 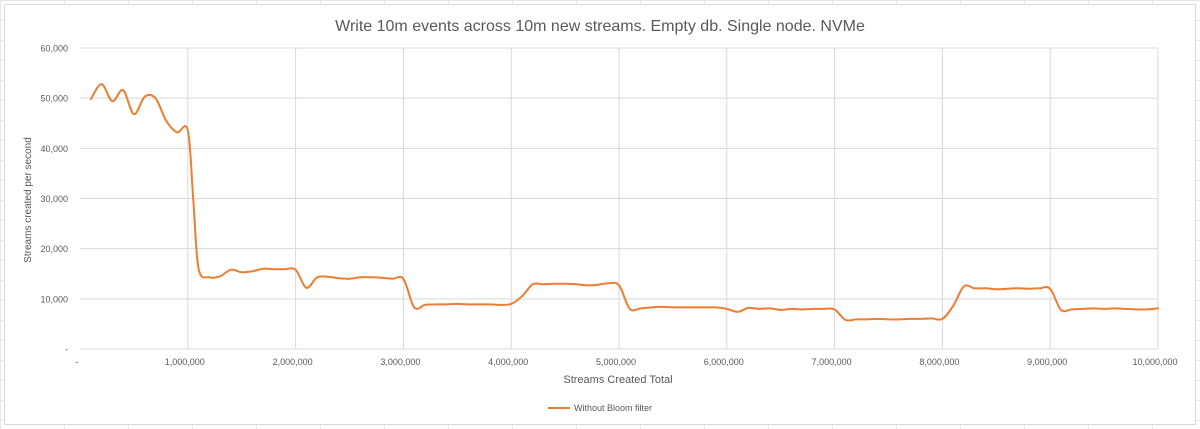 What do you see at coordinates (1047, 362) in the screenshot?
I see `x-tick-label: 9,000,000` at bounding box center [1047, 362].